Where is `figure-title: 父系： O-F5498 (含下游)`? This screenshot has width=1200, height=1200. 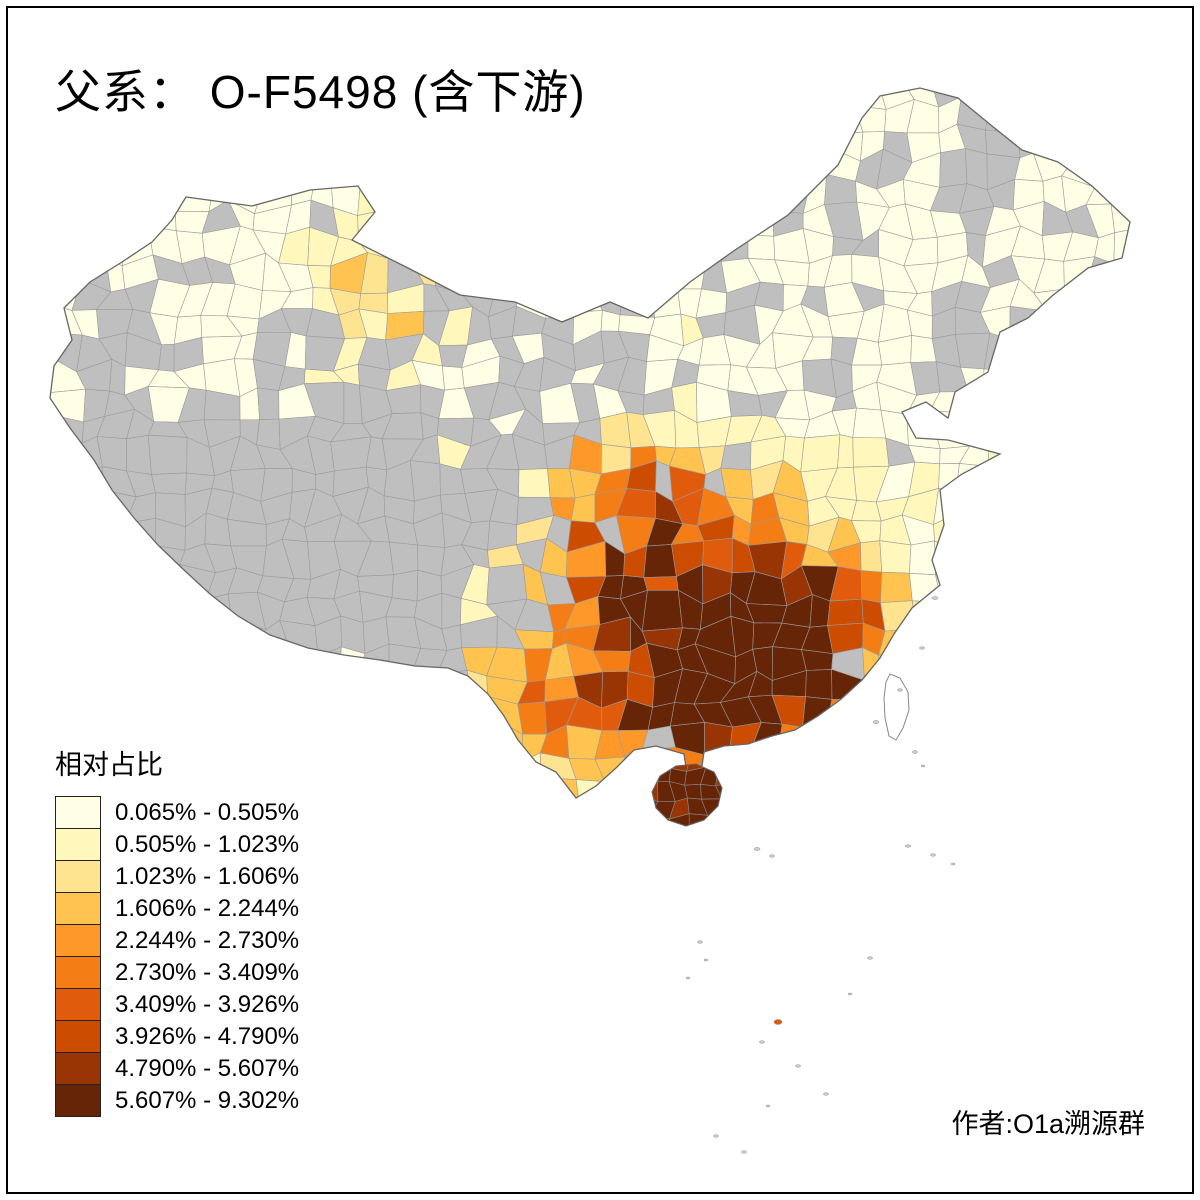
figure-title: 父系： O-F5498 (含下游) is located at coordinates (320, 92).